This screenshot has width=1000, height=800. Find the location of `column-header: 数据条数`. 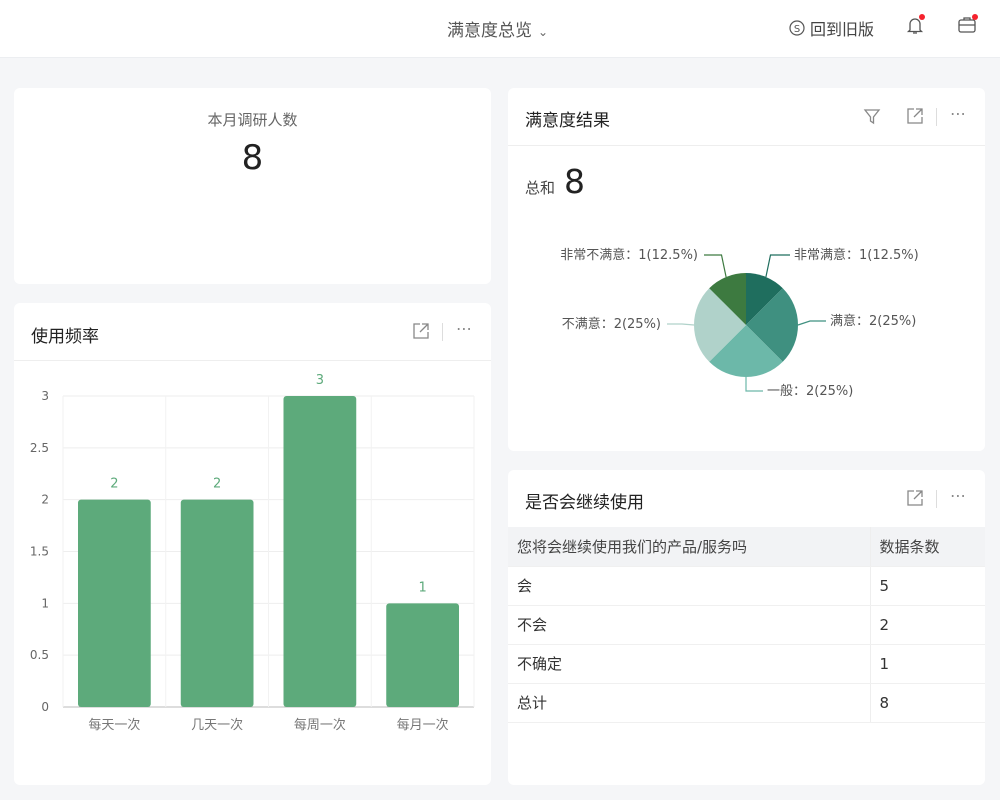

column-header: 数据条数 is located at coordinates (927, 547).